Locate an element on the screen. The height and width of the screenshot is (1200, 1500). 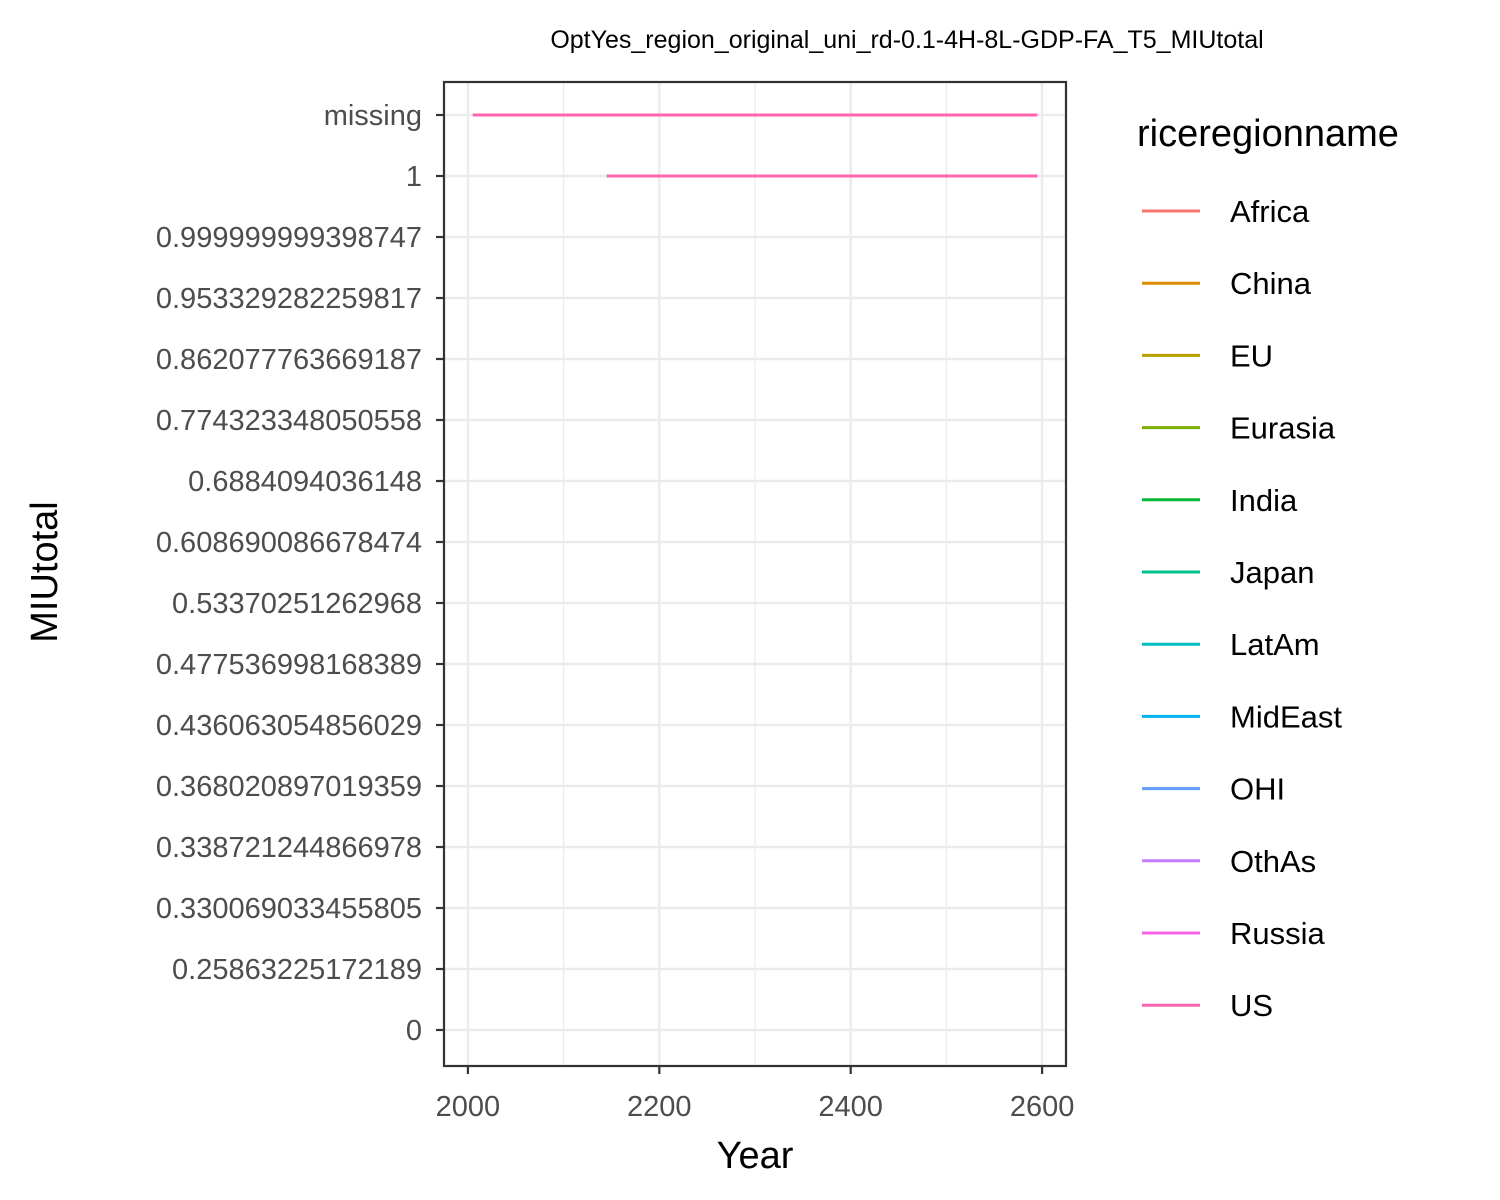
legend-label: OHI is located at coordinates (1257, 789).